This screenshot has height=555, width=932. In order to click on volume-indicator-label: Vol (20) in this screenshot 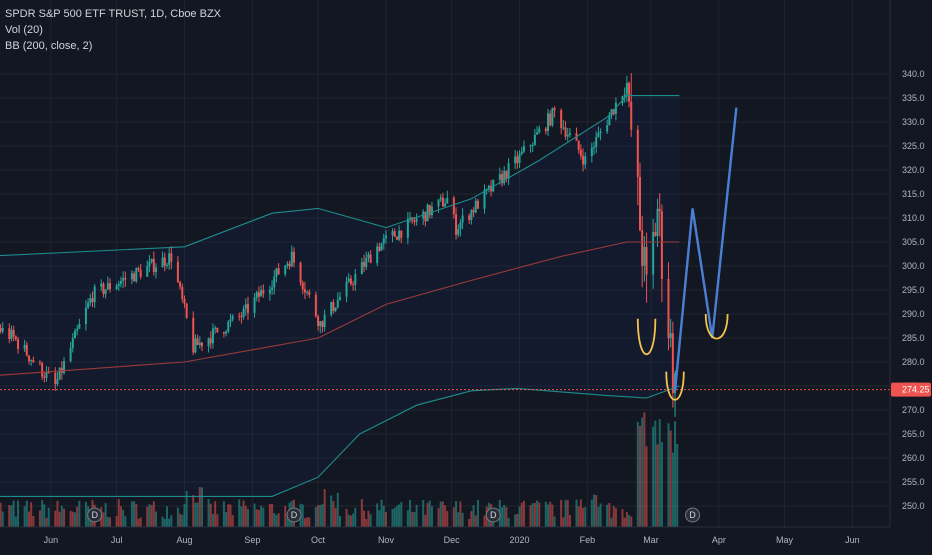, I will do `click(24, 30)`.